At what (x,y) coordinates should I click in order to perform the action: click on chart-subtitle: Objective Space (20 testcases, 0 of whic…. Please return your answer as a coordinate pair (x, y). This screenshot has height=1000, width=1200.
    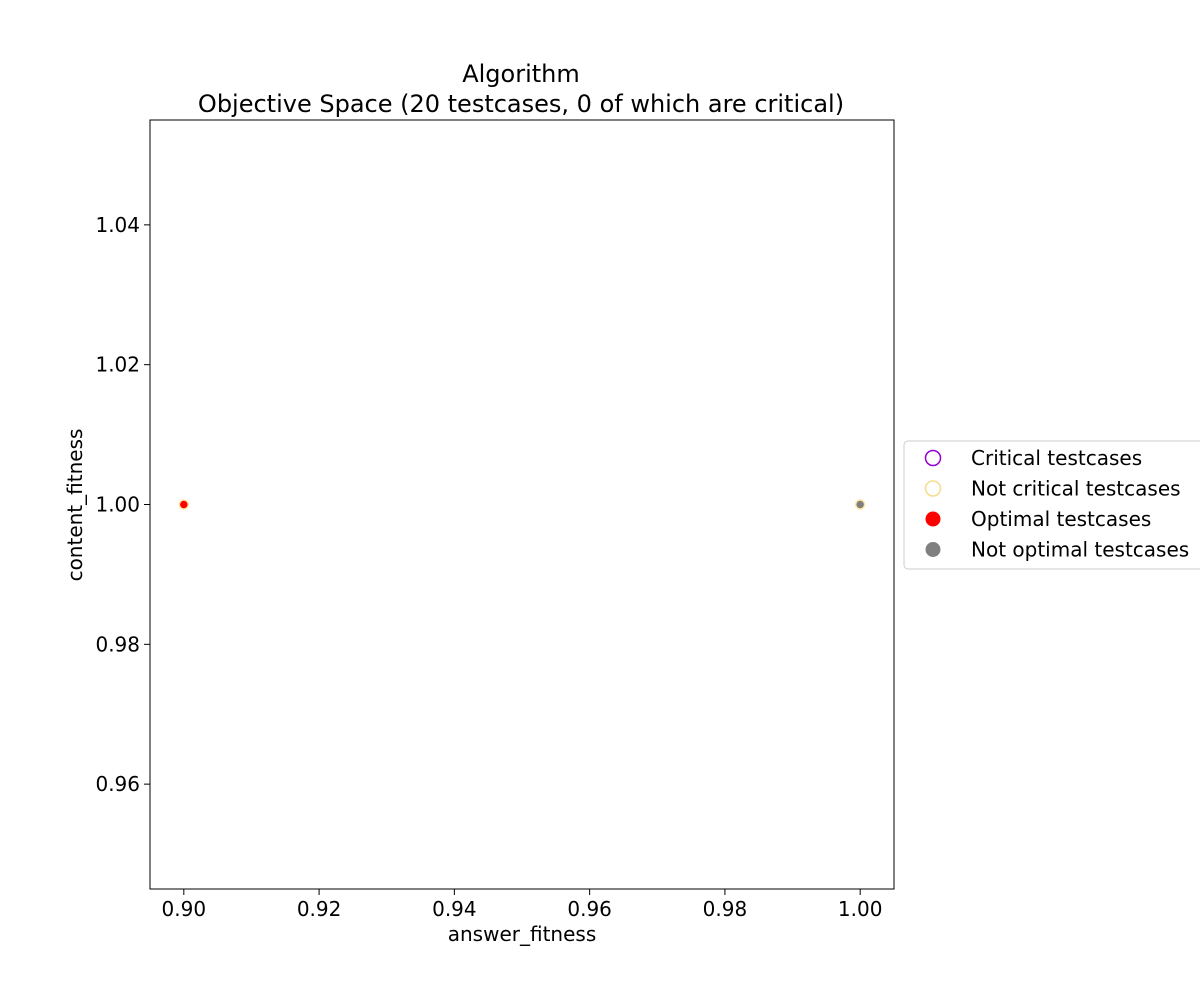
    Looking at the image, I should click on (521, 104).